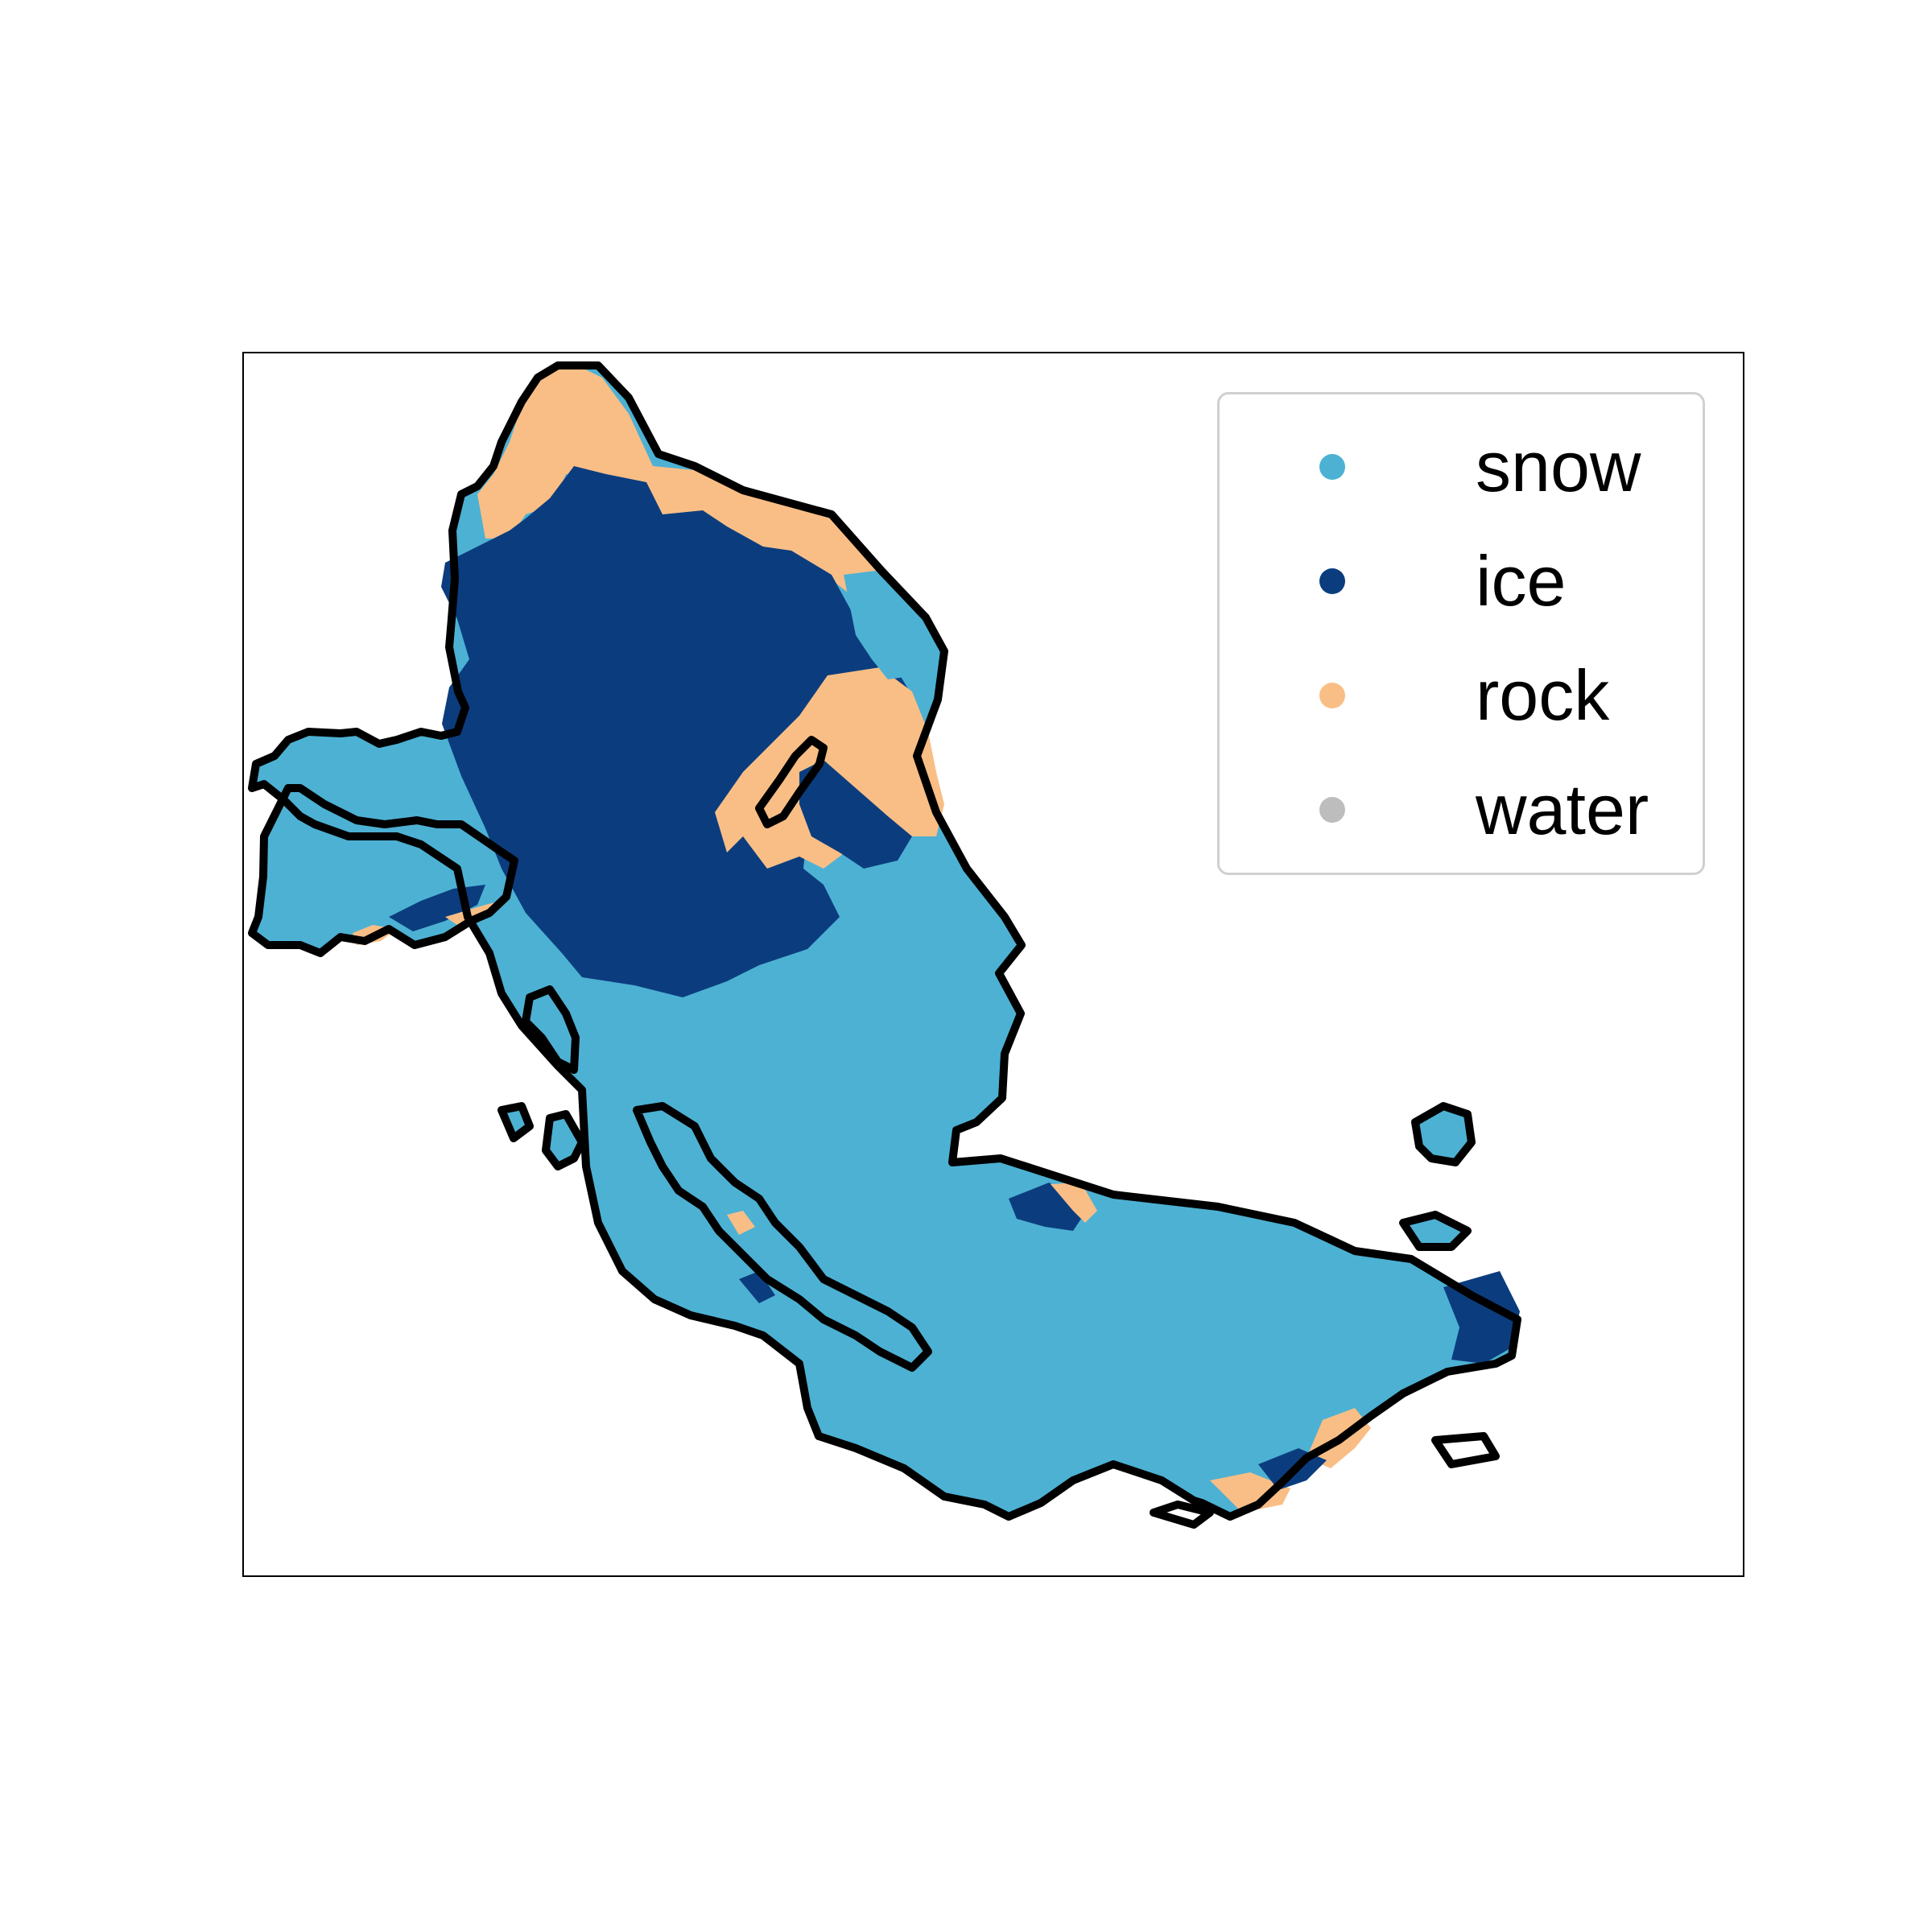 The width and height of the screenshot is (1932, 1932). I want to click on rock-region-north, so click(682, 483).